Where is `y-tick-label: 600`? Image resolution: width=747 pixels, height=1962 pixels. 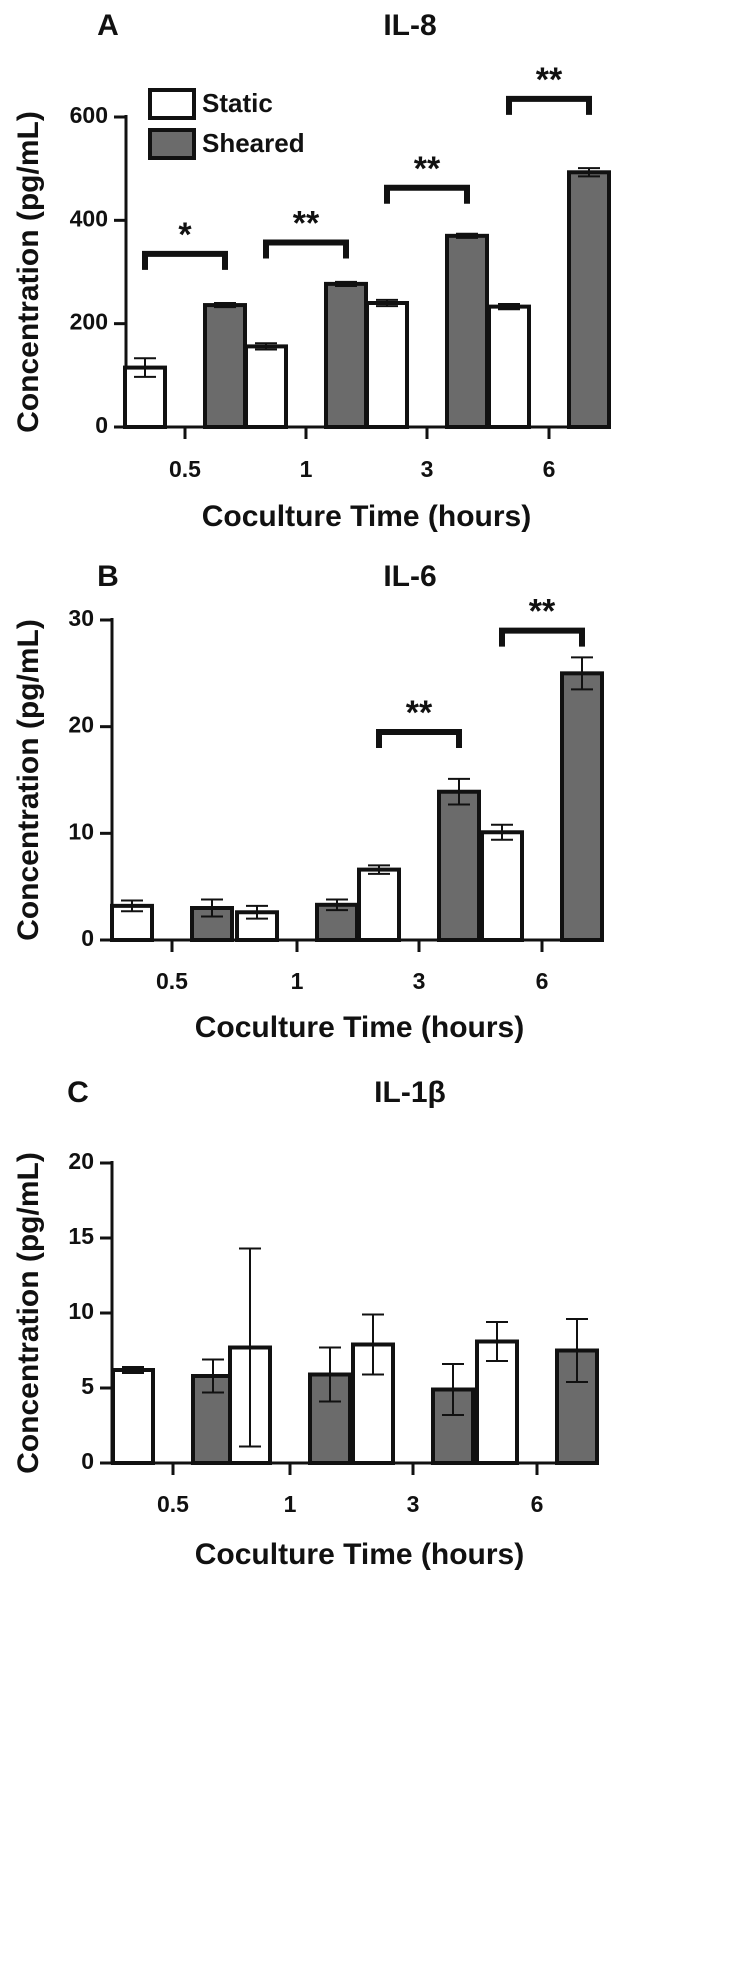 y-tick-label: 600 is located at coordinates (89, 115).